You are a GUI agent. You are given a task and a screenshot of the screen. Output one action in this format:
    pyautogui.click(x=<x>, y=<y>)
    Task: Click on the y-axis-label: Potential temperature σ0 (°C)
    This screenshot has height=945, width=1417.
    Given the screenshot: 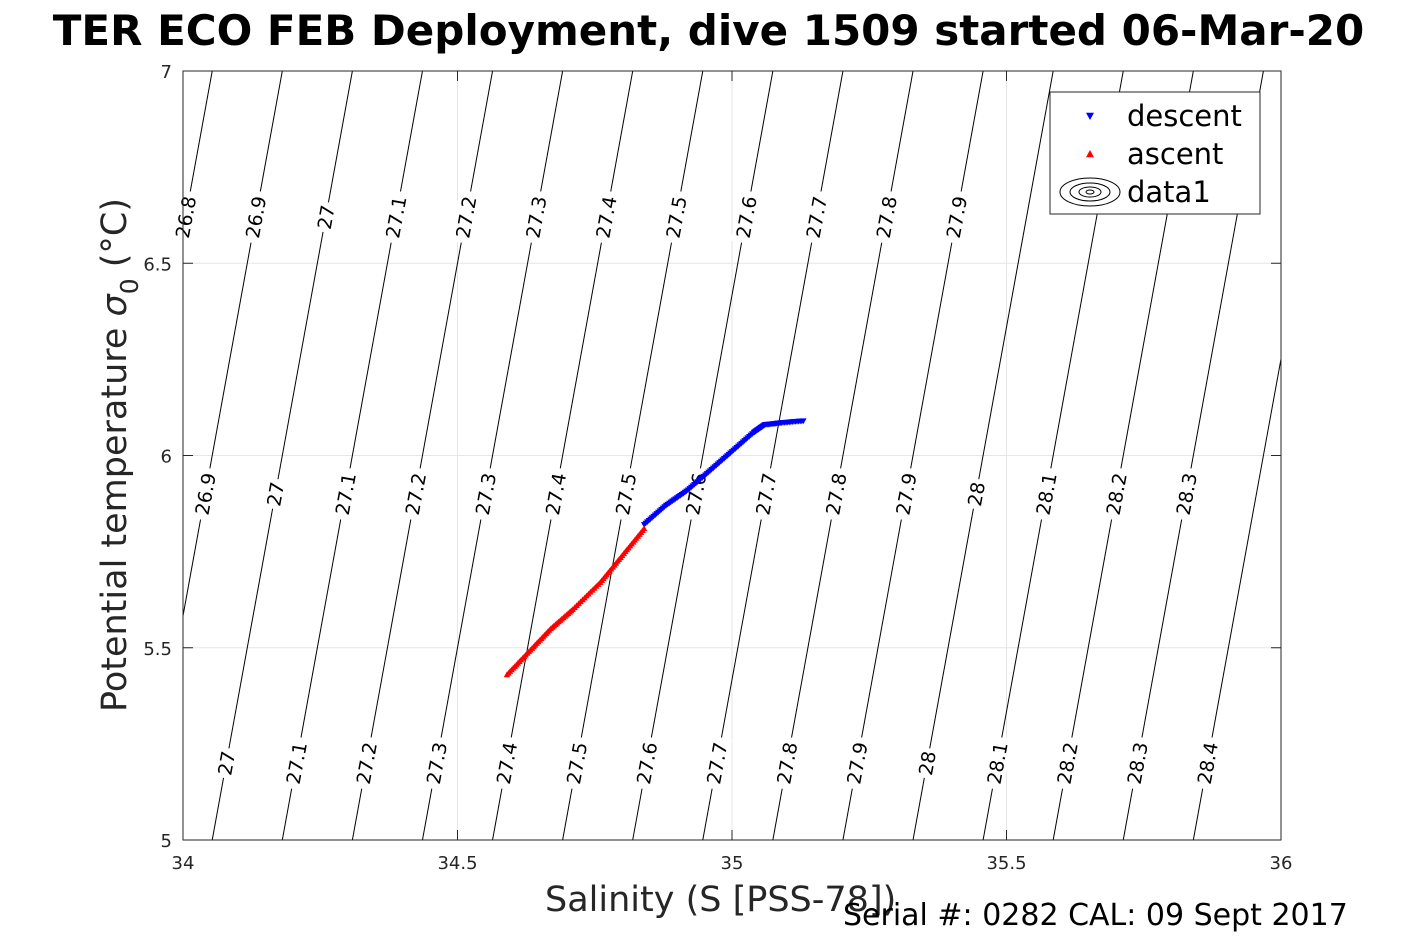 What is the action you would take?
    pyautogui.click(x=119, y=455)
    